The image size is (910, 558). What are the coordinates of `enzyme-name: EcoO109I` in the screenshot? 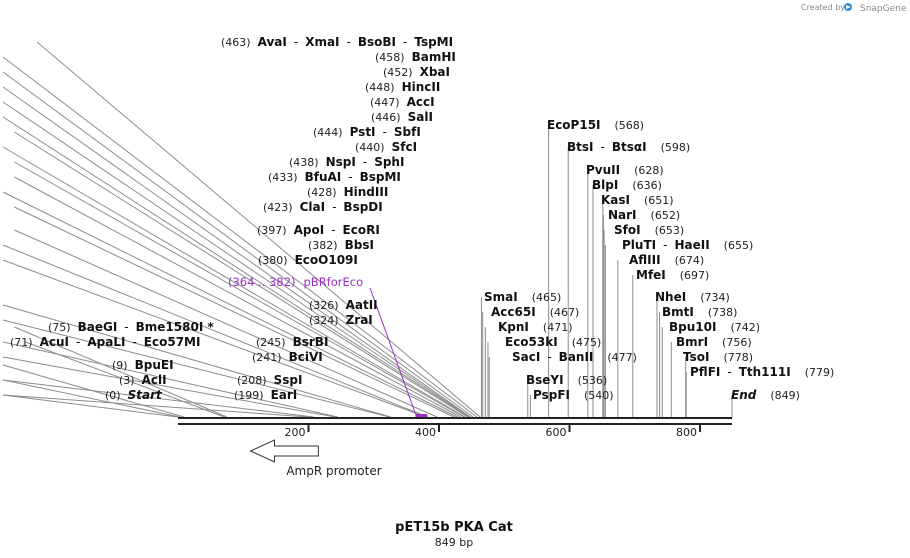 It's located at (326, 260).